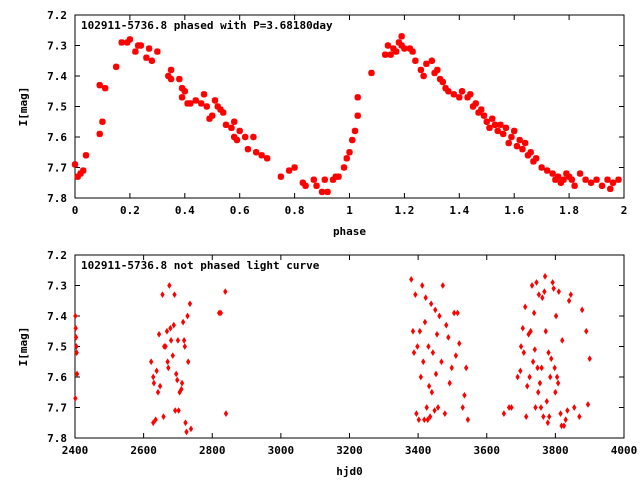 This screenshot has width=640, height=480. Describe the element at coordinates (418, 450) in the screenshot. I see `x-tick-label: 3400` at that location.